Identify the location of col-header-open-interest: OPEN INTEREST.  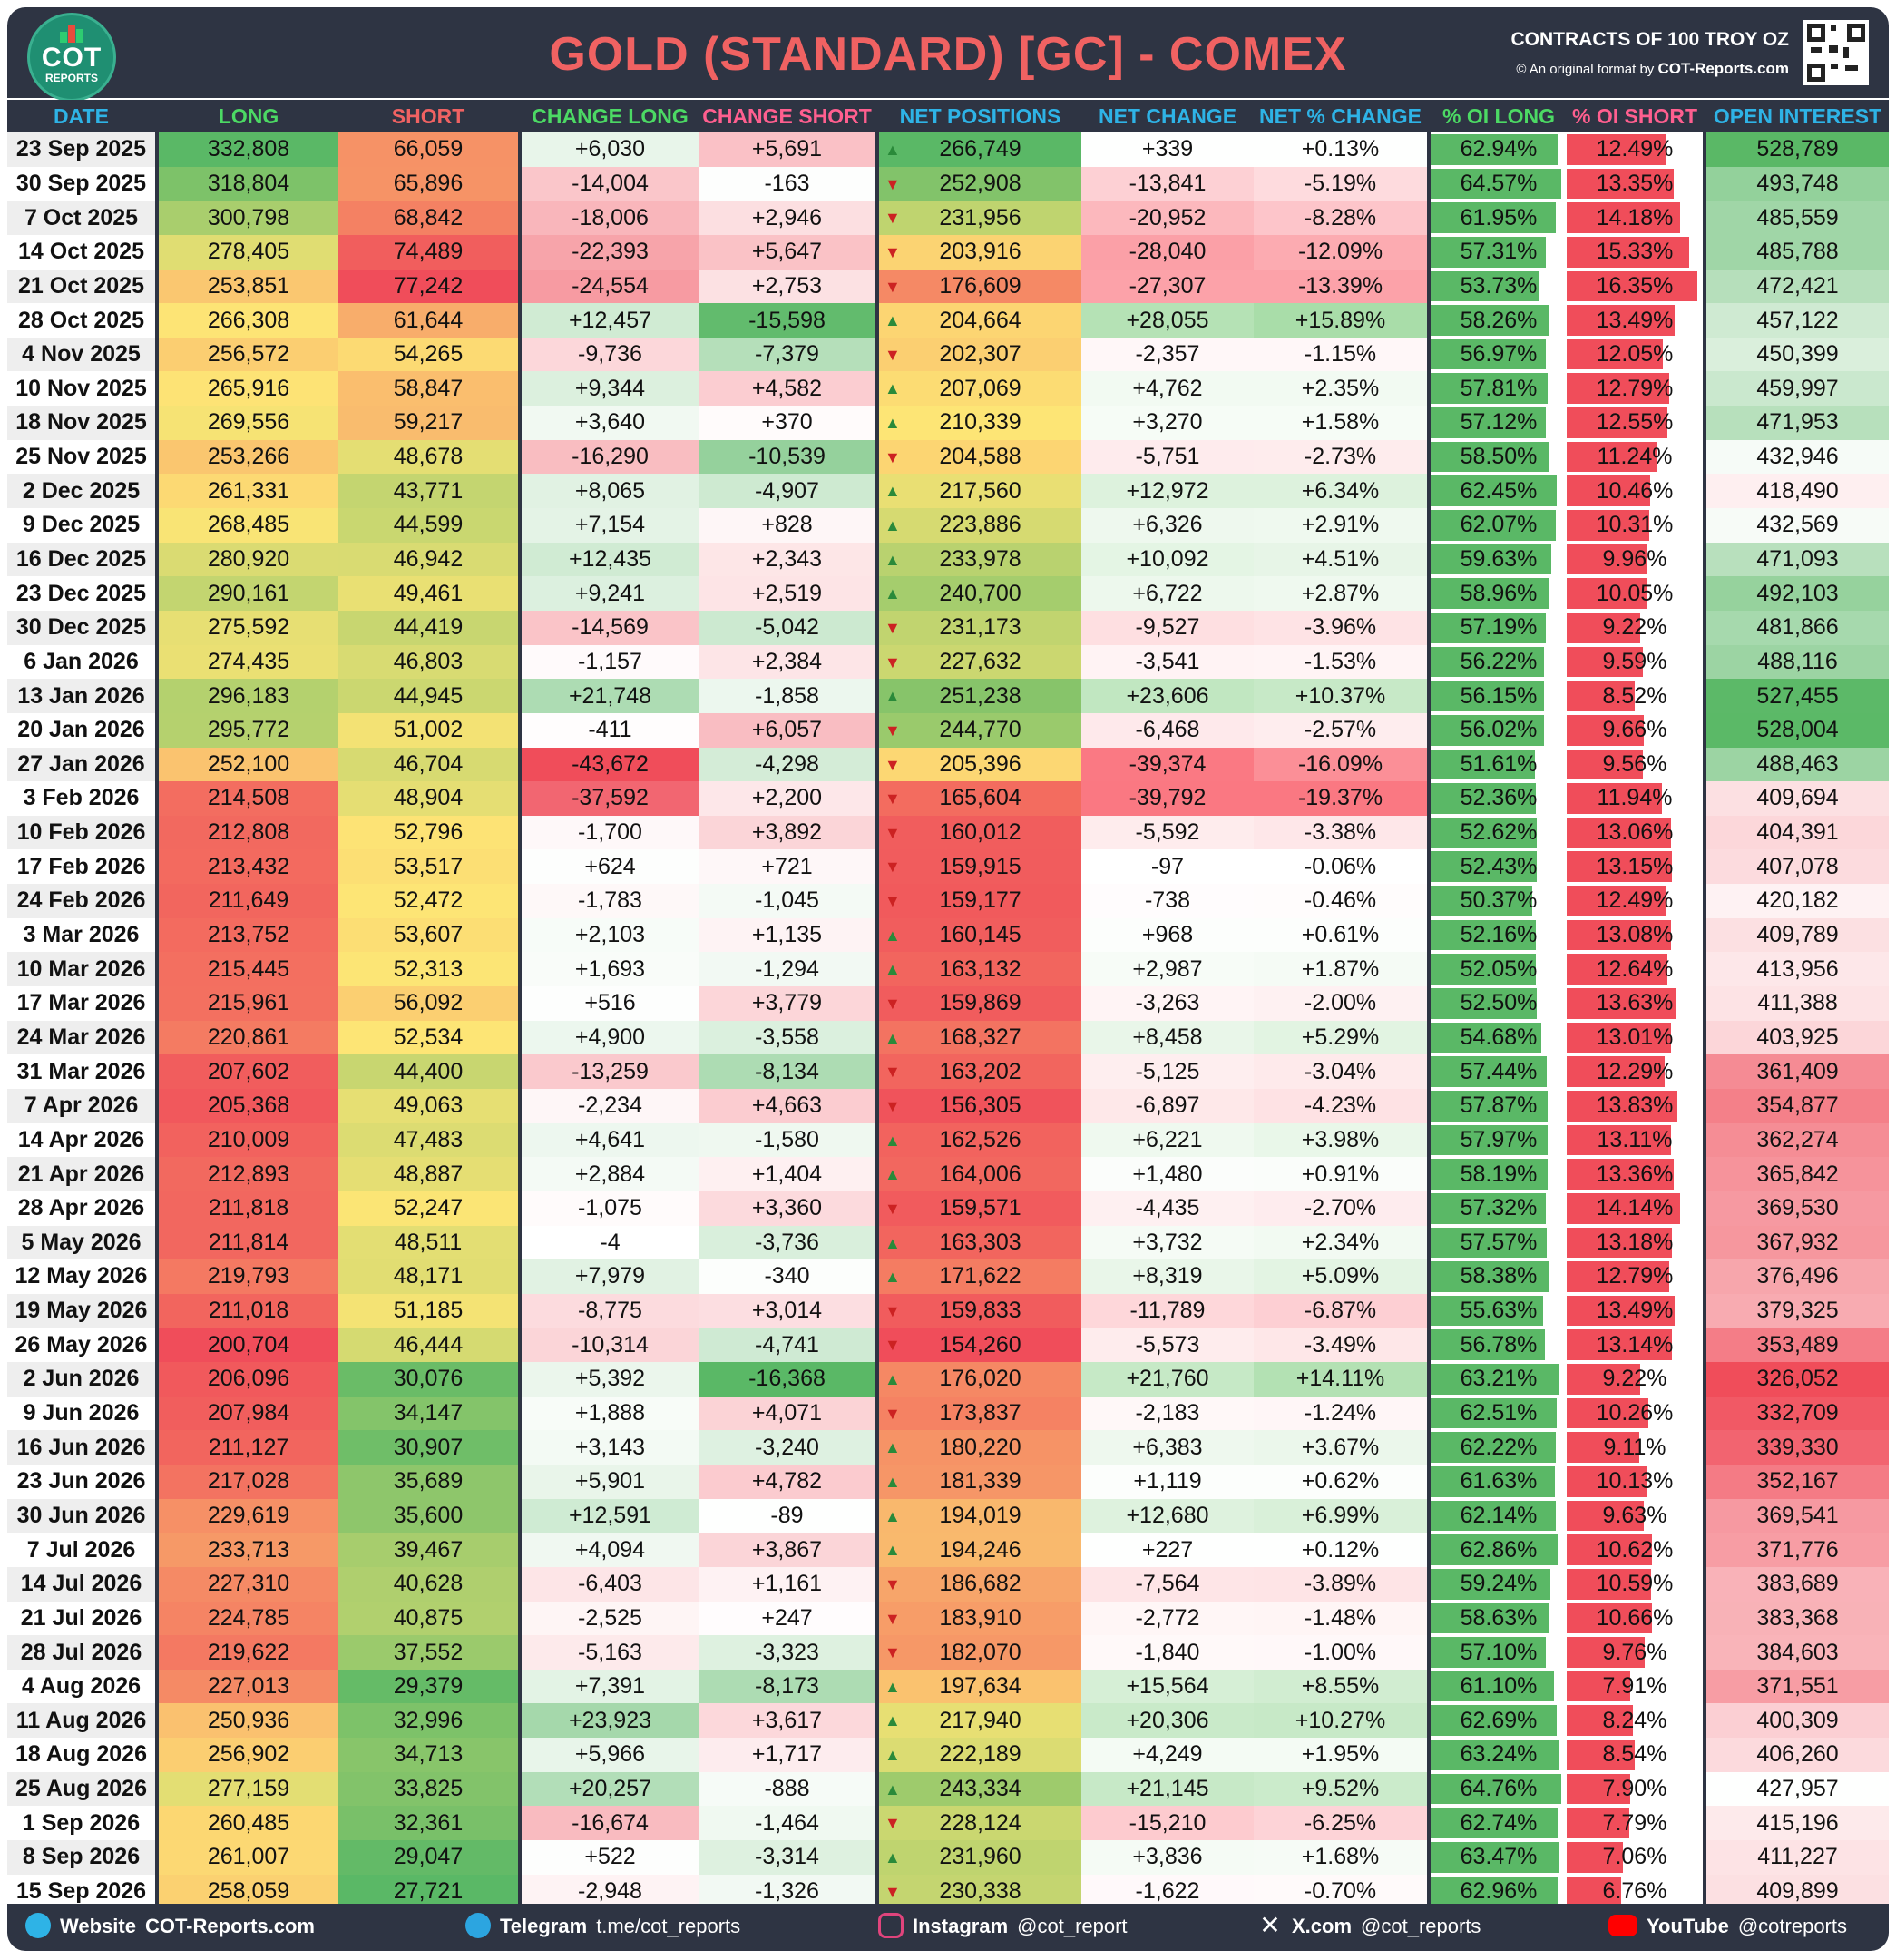
(1797, 116).